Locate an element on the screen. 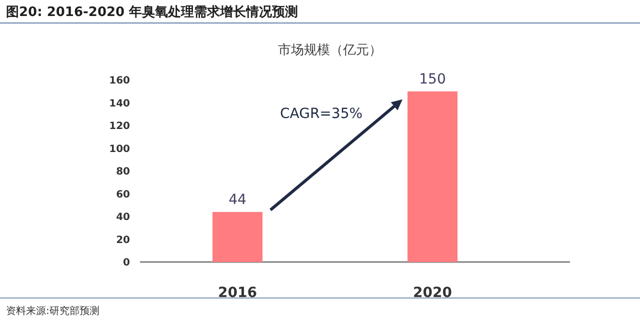 Image resolution: width=640 pixels, height=326 pixels. annotation: CAGR=35% is located at coordinates (321, 114).